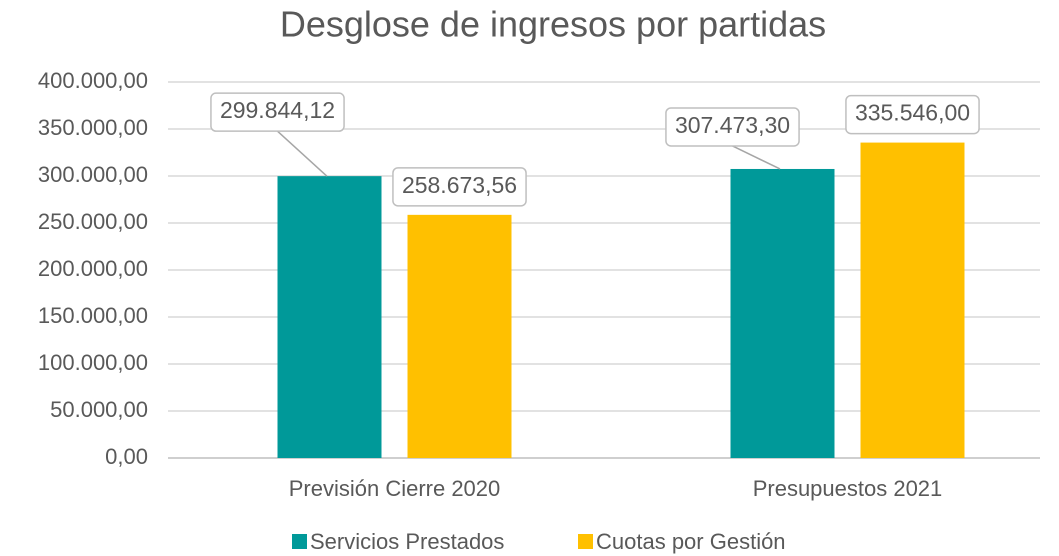 The width and height of the screenshot is (1059, 556). Describe the element at coordinates (93, 268) in the screenshot. I see `y-tick-label: 200.000,00` at that location.